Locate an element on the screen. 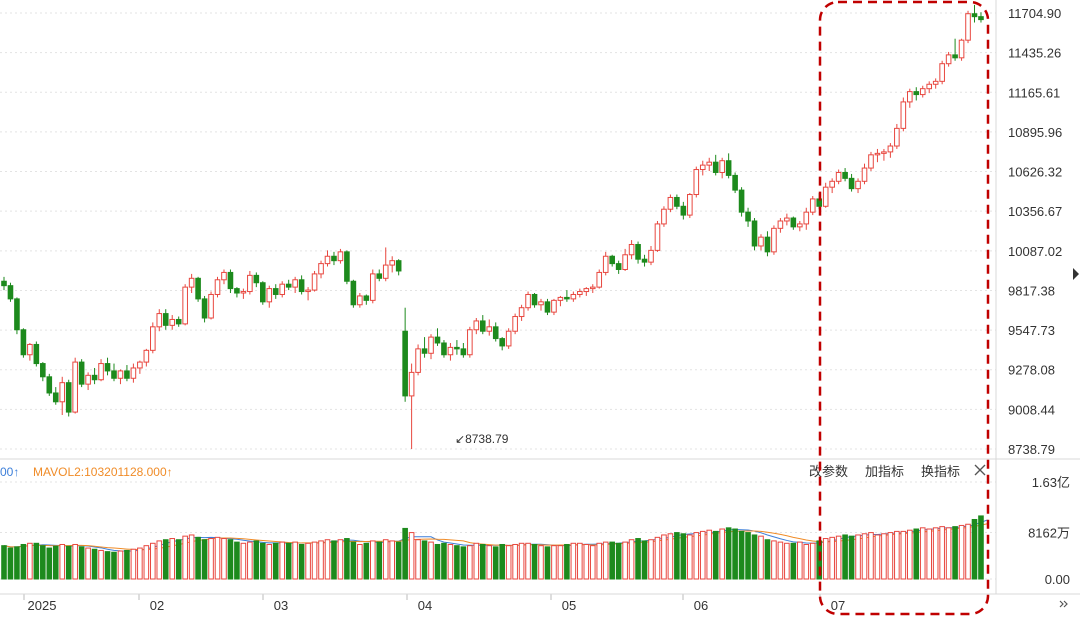  double-chevron-right-icon is located at coordinates (1063, 604).